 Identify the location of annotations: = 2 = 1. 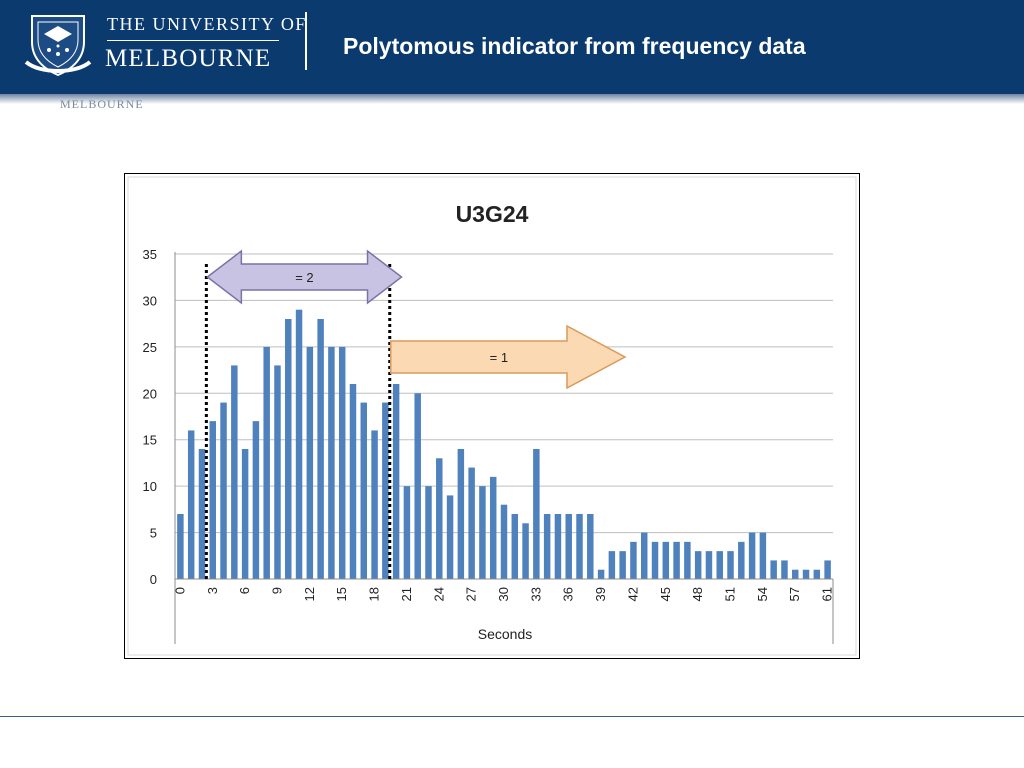
(416, 319).